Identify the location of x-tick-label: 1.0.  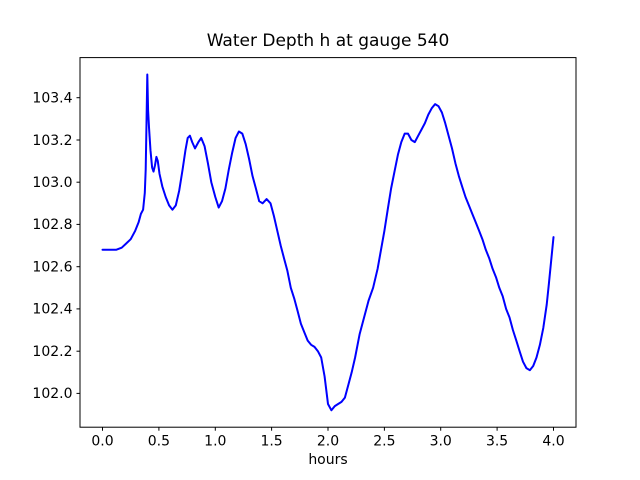
(215, 442).